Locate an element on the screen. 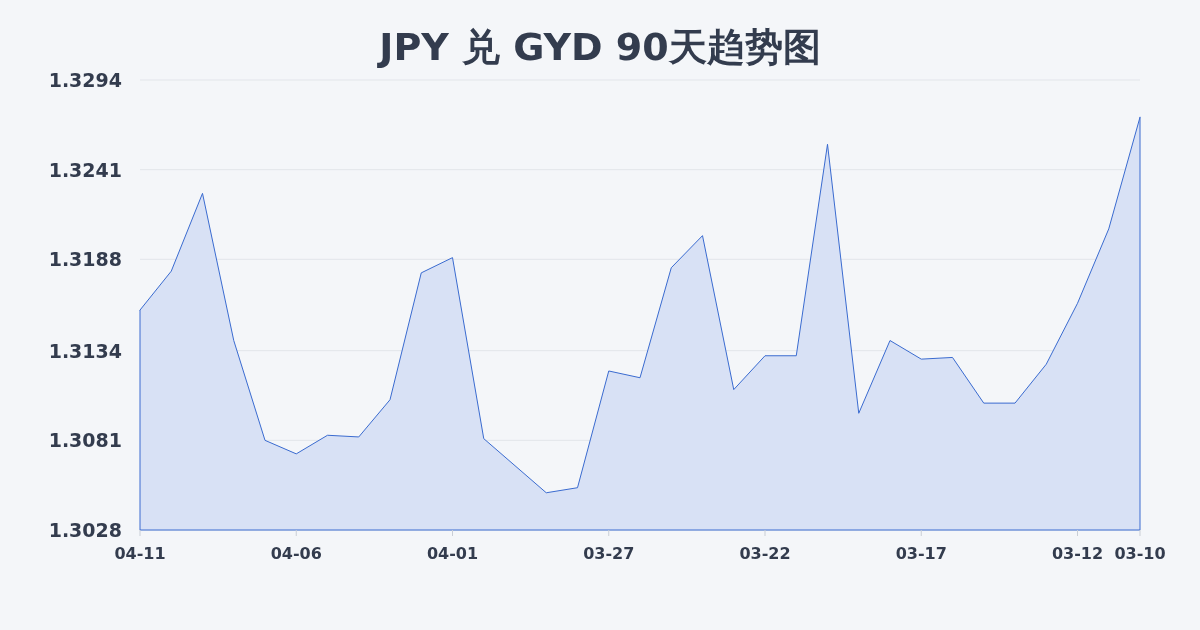  x-tick-label: 04-11 is located at coordinates (140, 553).